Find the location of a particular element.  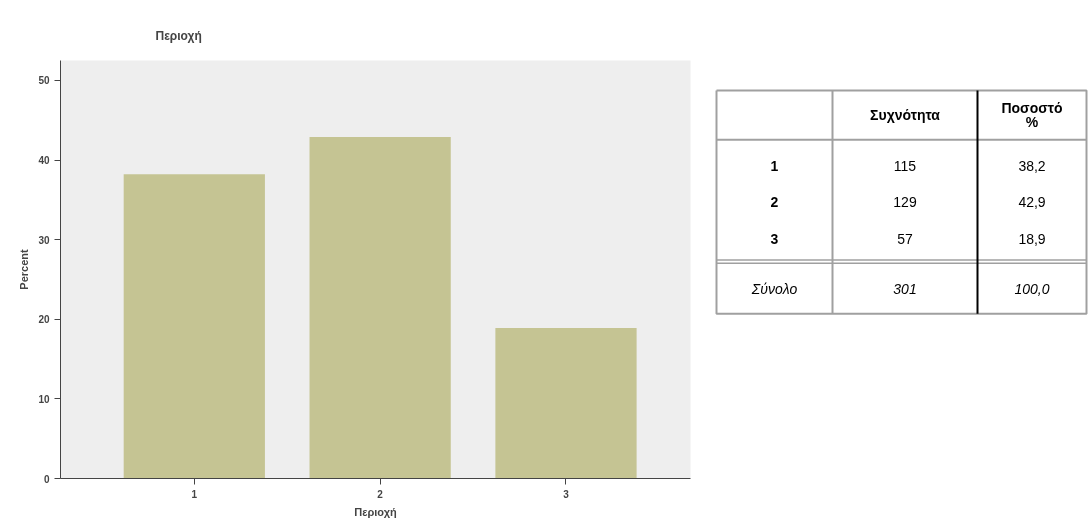

category-label: 3 is located at coordinates (774, 238).